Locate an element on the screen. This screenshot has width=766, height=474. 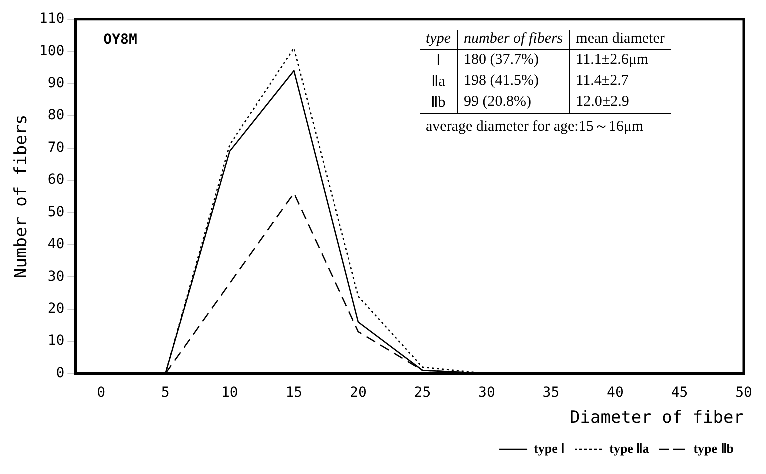
y-tick-label: 50 is located at coordinates (56, 212).